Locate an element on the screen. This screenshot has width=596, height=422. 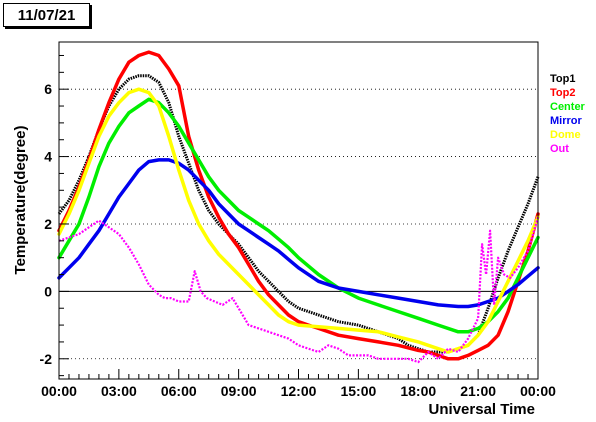
x-tick-label: 18:00 is located at coordinates (418, 391).